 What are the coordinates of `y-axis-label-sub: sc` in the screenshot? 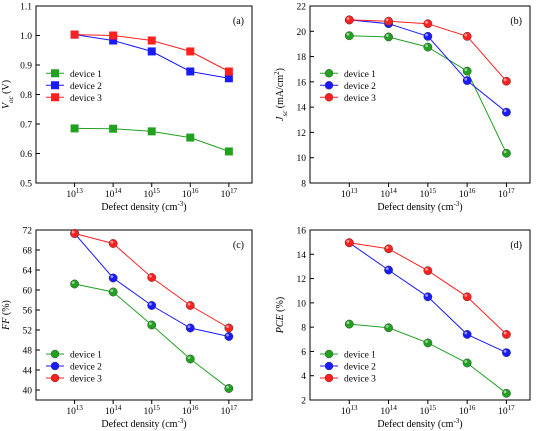 It's located at (285, 113).